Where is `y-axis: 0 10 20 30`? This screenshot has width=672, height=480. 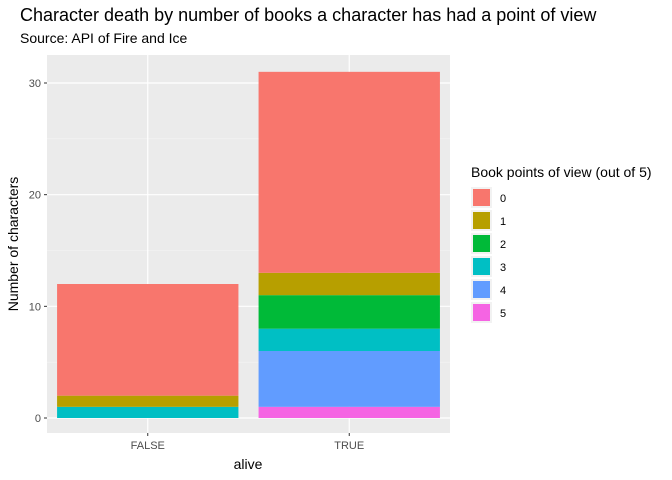 y-axis: 0 10 20 30 is located at coordinates (38, 251).